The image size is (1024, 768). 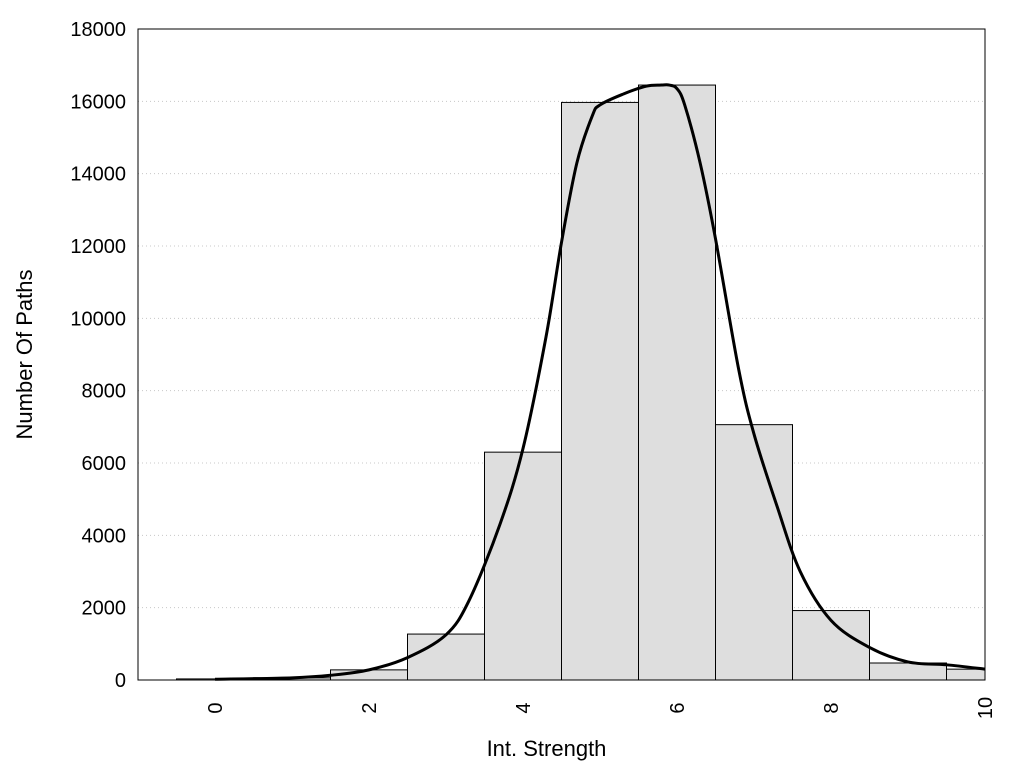 I want to click on y-tick-label: 12000, so click(x=98, y=247).